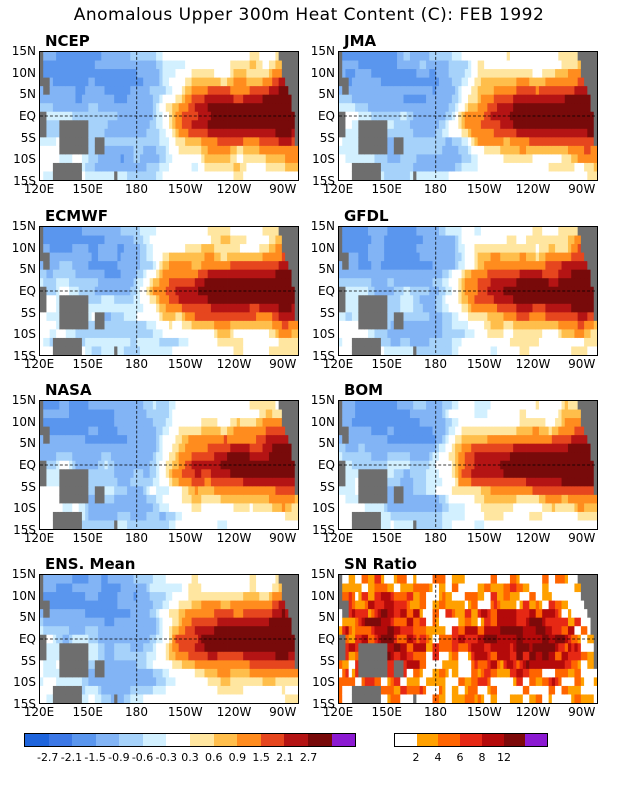  What do you see at coordinates (169, 465) in the screenshot?
I see `map-panel-nasa` at bounding box center [169, 465].